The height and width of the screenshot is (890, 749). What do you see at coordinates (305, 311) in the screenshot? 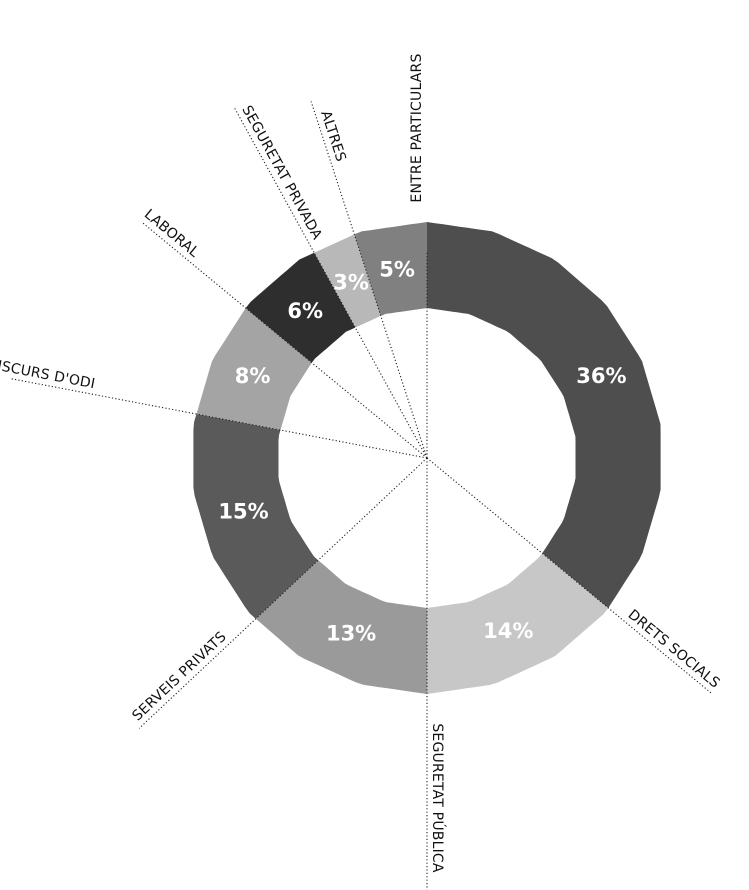
I see `value-label-laboral: 6%` at bounding box center [305, 311].